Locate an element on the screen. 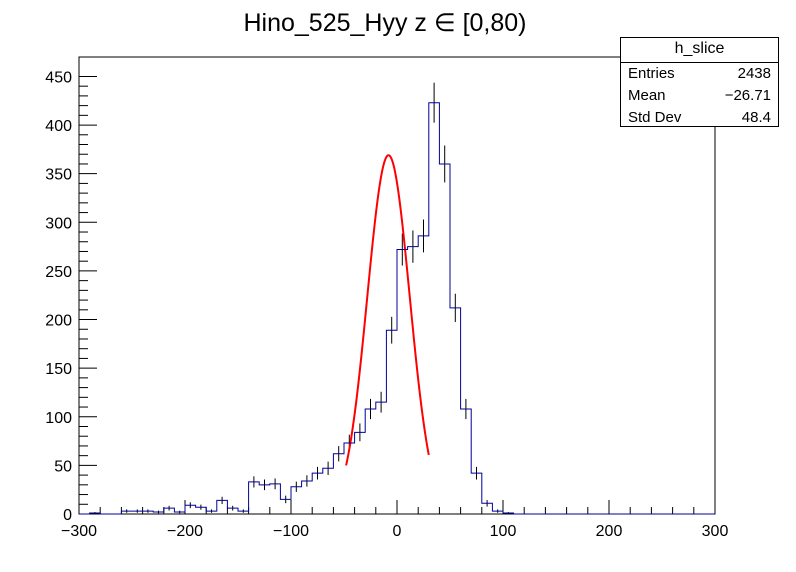  y-tick-label: 200 is located at coordinates (58, 321).